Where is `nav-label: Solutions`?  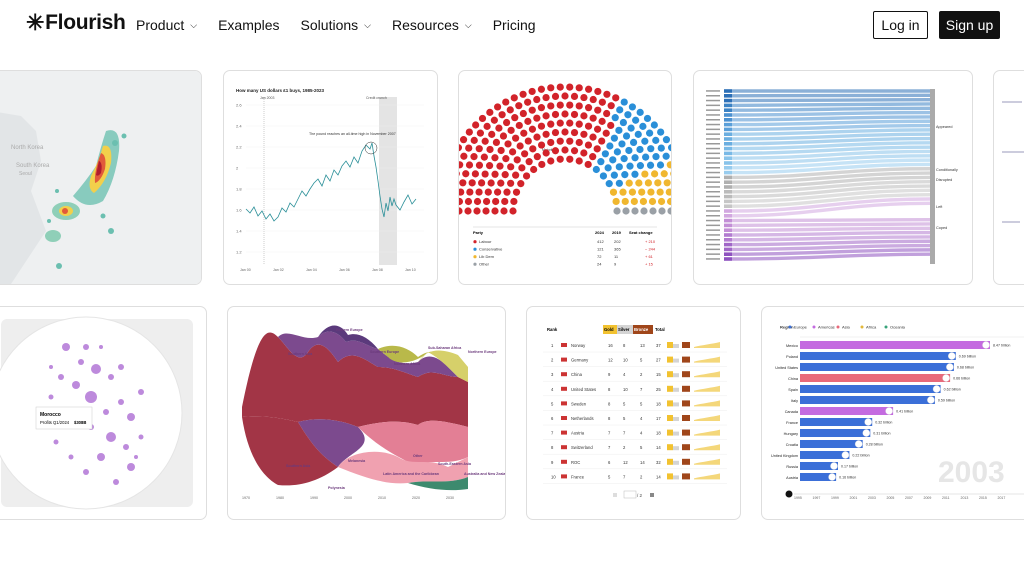
nav-label: Solutions is located at coordinates (329, 25).